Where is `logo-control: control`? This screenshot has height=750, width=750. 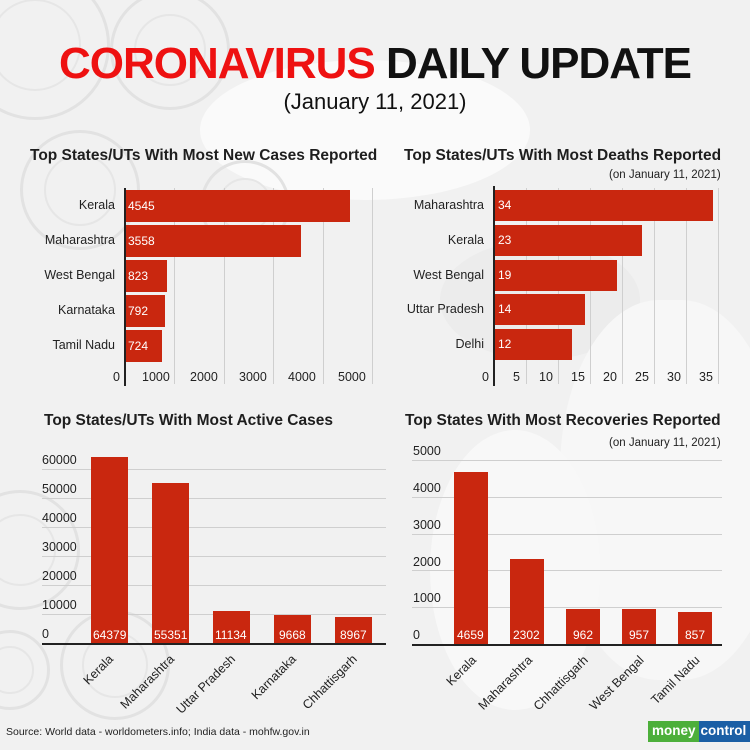
logo-control: control is located at coordinates (724, 731).